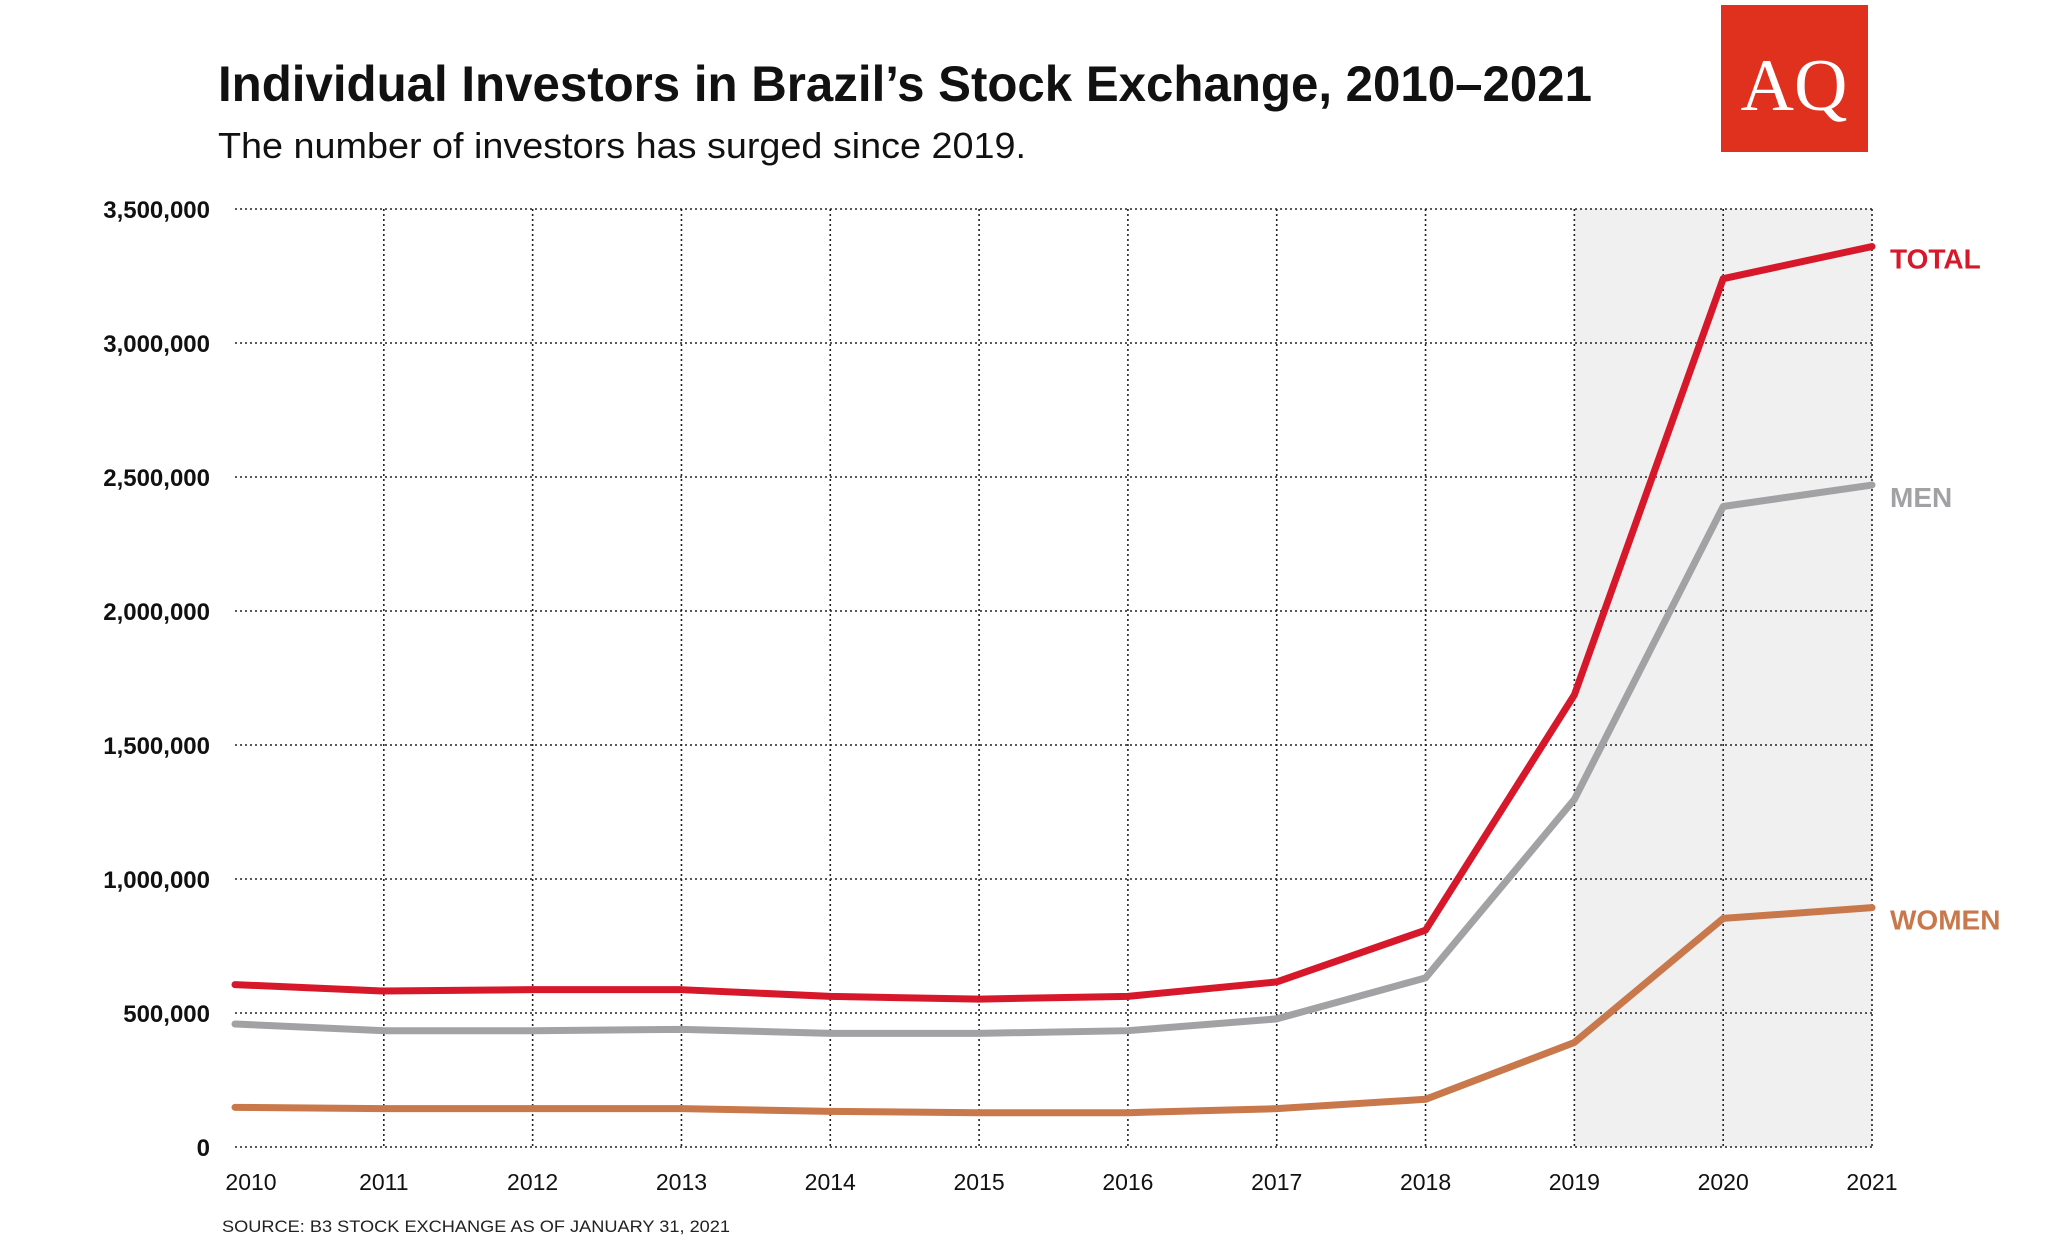 Image resolution: width=2048 pixels, height=1245 pixels. I want to click on series-label: WOMEN, so click(1945, 920).